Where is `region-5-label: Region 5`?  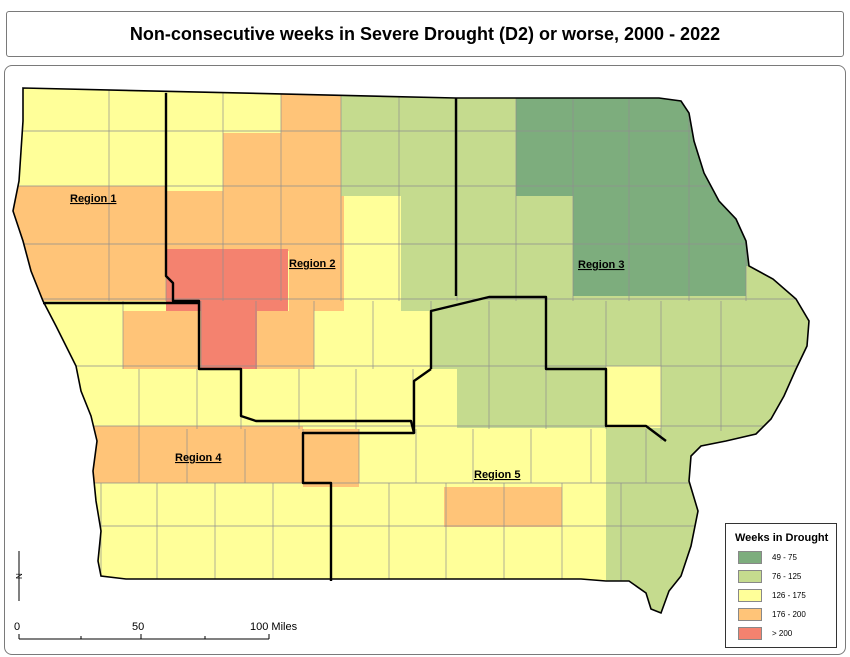 region-5-label: Region 5 is located at coordinates (497, 475).